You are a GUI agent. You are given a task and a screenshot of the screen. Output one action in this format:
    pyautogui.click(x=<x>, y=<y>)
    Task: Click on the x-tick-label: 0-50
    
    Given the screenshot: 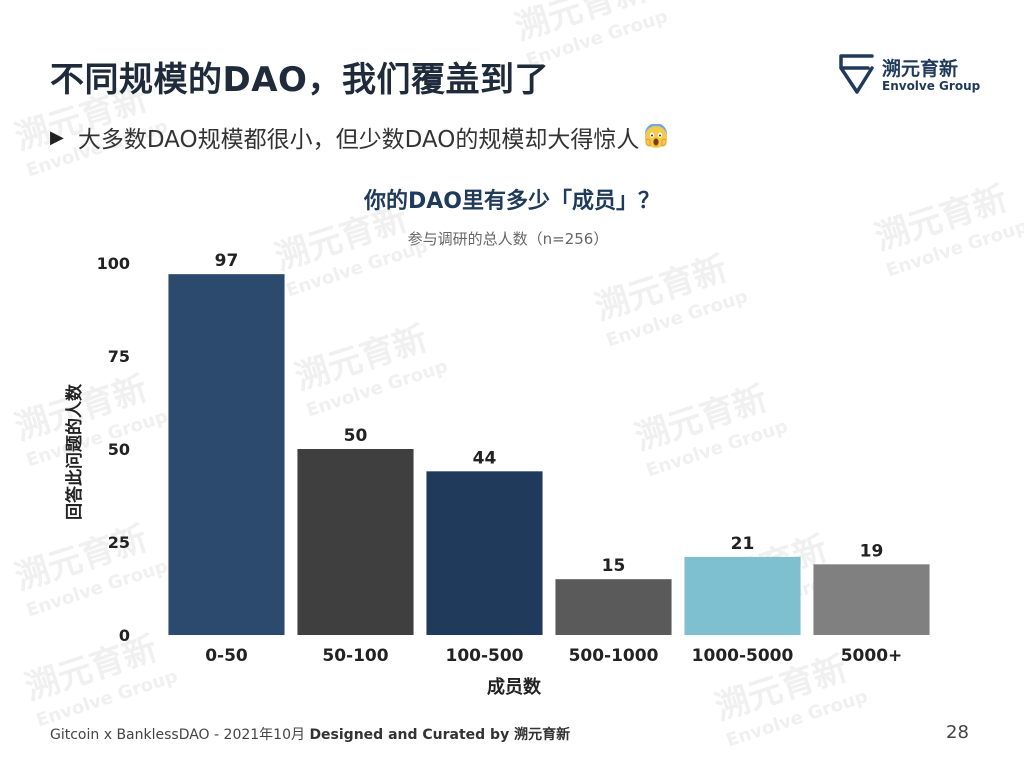 What is the action you would take?
    pyautogui.click(x=226, y=656)
    